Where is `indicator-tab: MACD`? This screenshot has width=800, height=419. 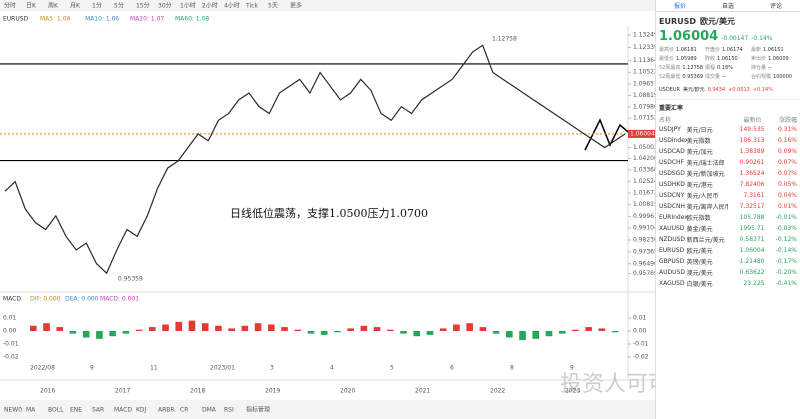 indicator-tab: MACD is located at coordinates (123, 410).